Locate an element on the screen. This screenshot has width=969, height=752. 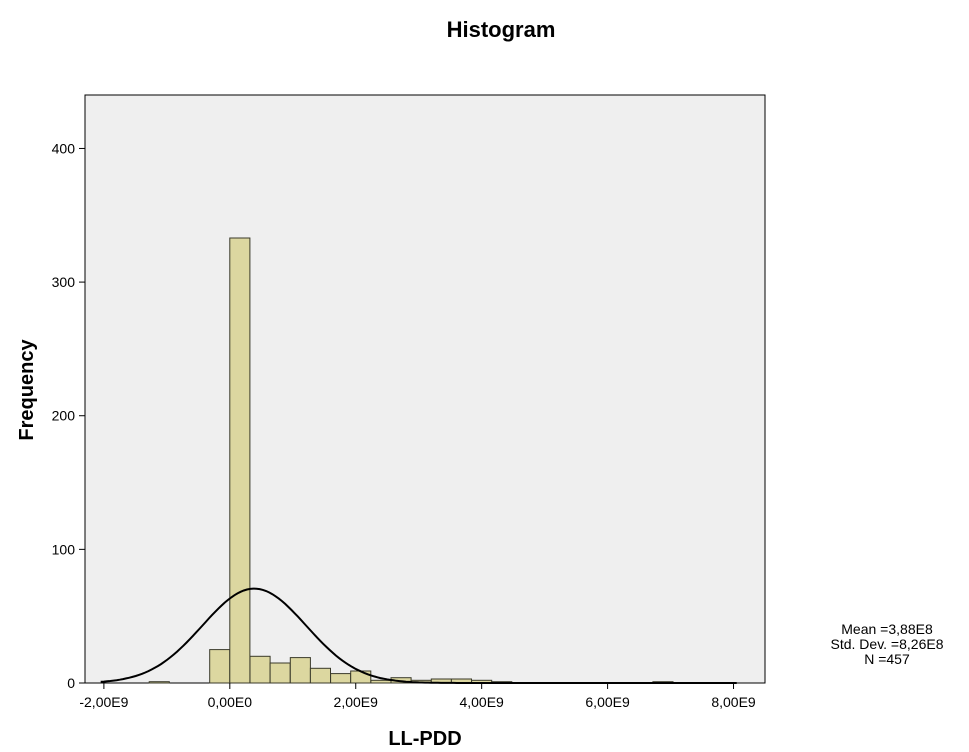
n-stat: N =457 is located at coordinates (887, 659).